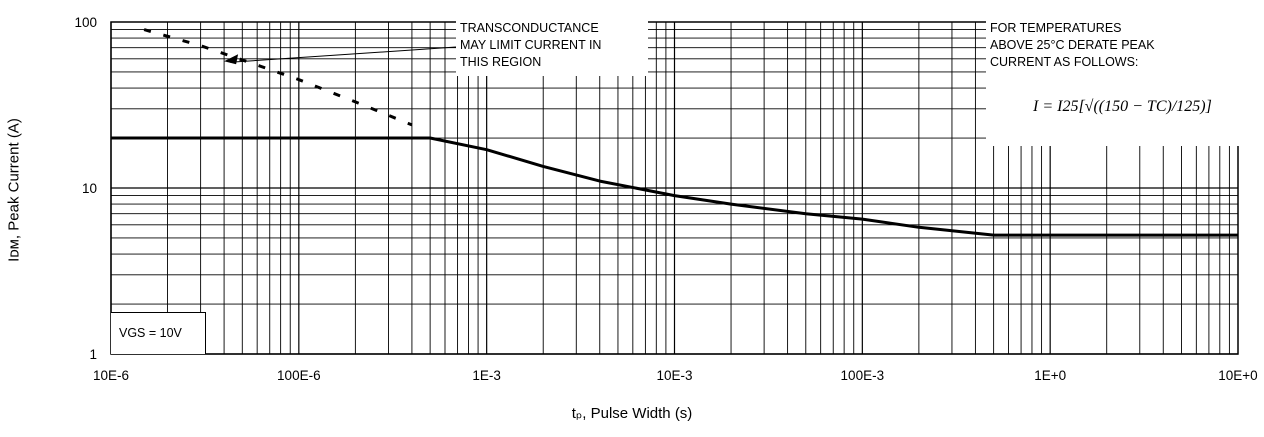 The height and width of the screenshot is (437, 1264). What do you see at coordinates (863, 375) in the screenshot?
I see `x-tick-label: 100E-3` at bounding box center [863, 375].